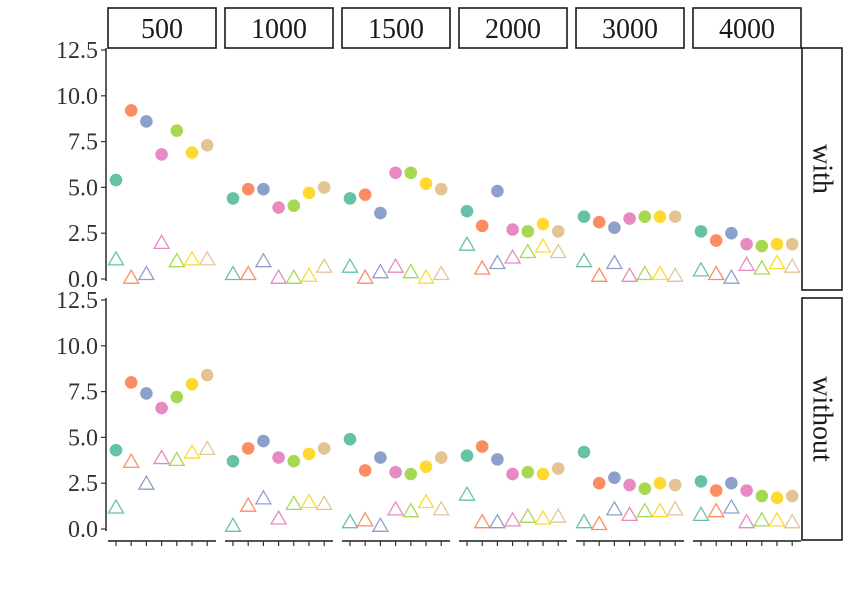 The height and width of the screenshot is (592, 850). I want to click on strip-label-1000: 1000, so click(279, 29).